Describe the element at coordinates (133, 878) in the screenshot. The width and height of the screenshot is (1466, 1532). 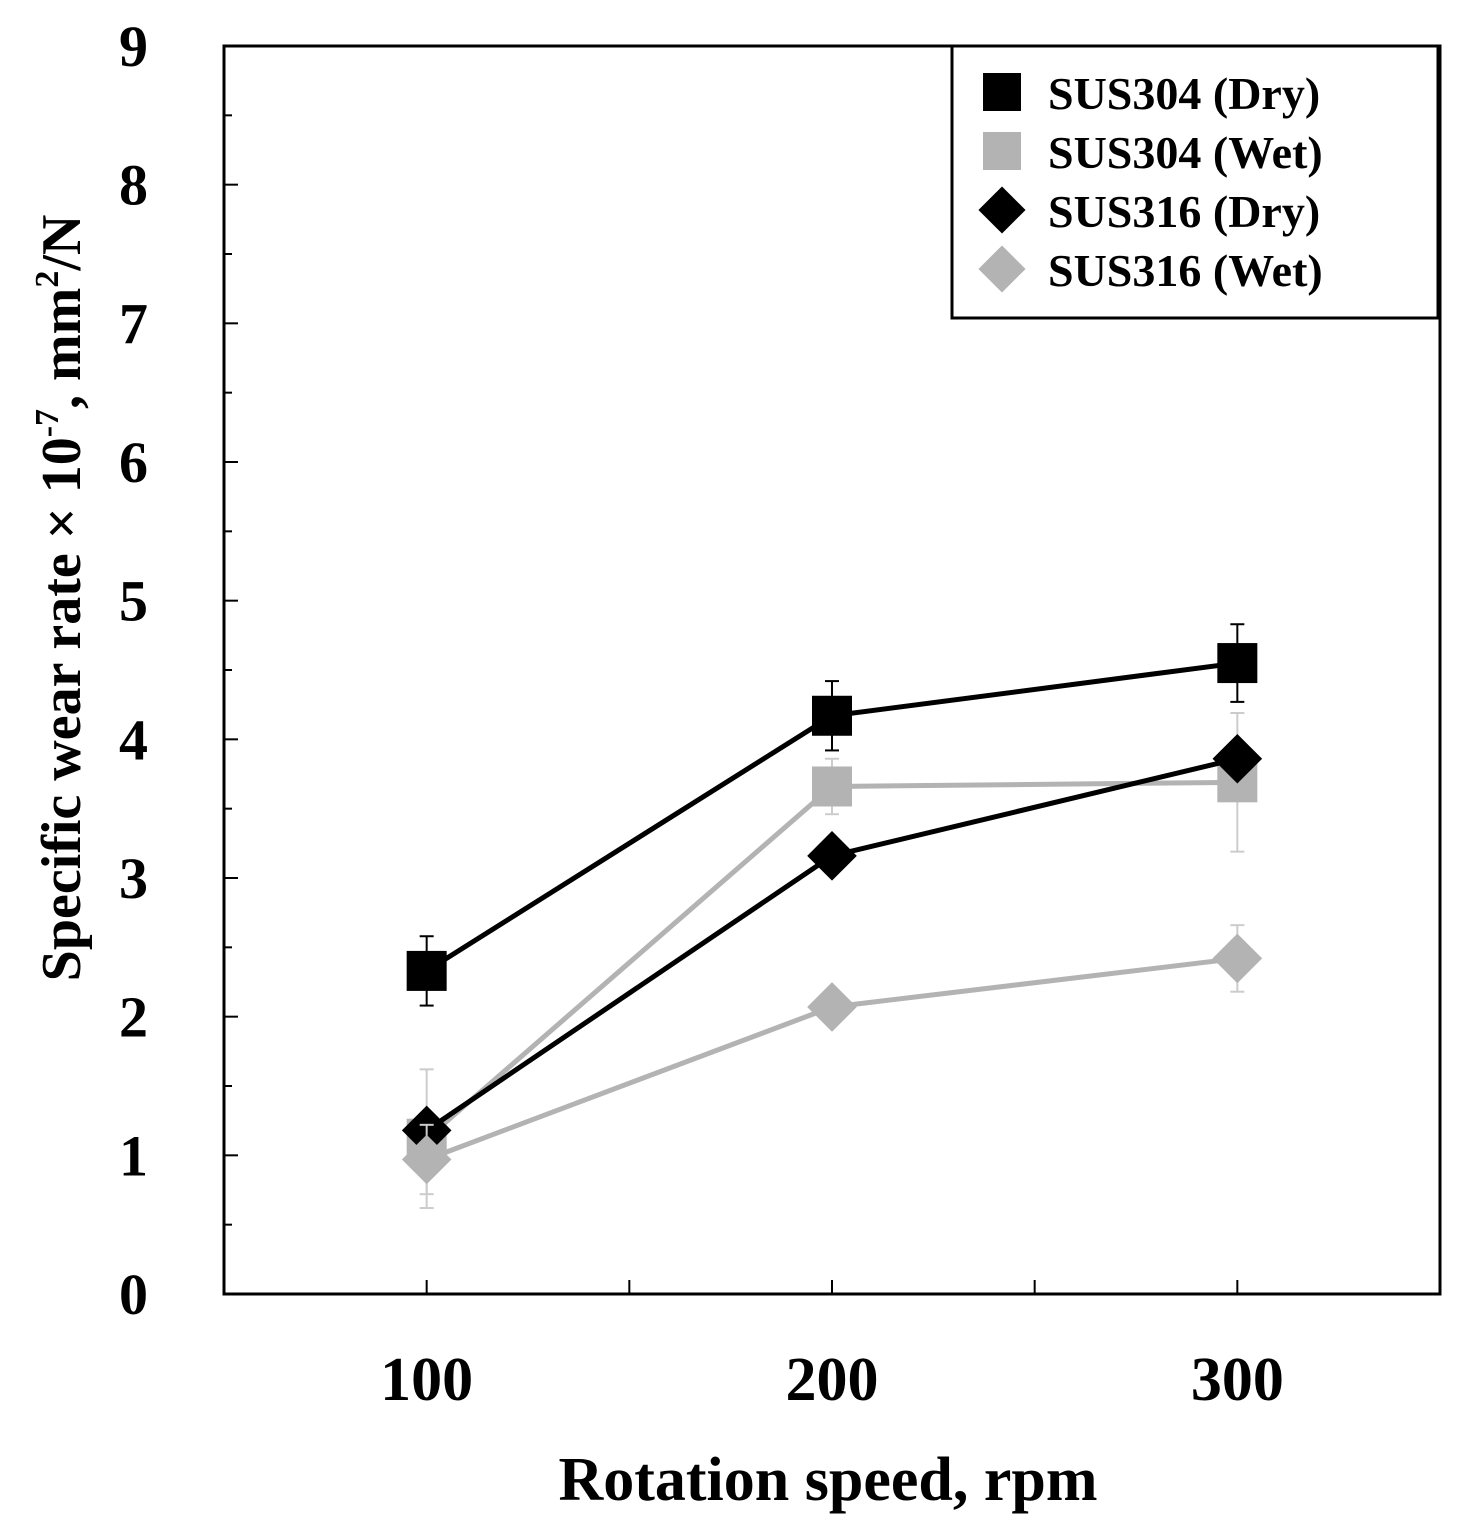
I see `y-tick-label: 3` at that location.